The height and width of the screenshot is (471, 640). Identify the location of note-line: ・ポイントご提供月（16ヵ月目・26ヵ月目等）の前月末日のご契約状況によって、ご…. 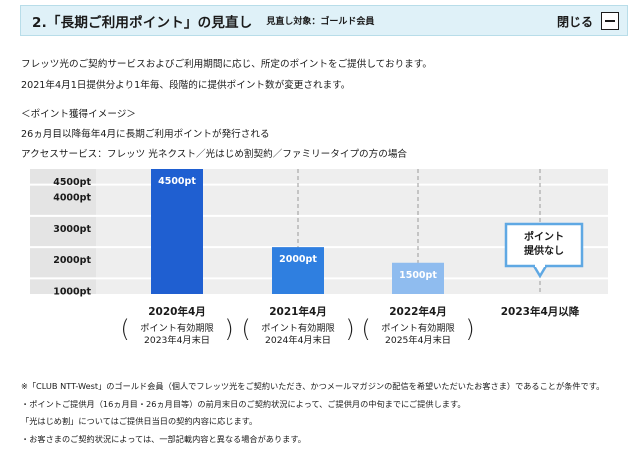
(243, 403).